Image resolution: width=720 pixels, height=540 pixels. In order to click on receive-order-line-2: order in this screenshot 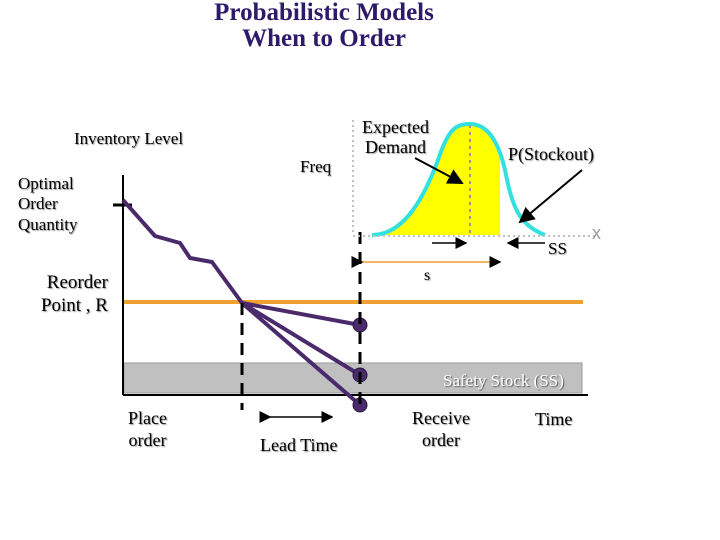, I will do `click(440, 439)`.